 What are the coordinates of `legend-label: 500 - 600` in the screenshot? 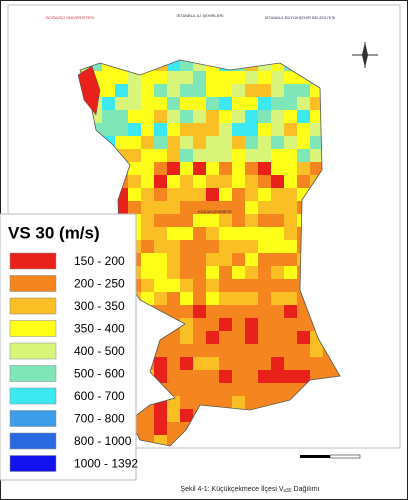 It's located at (99, 374).